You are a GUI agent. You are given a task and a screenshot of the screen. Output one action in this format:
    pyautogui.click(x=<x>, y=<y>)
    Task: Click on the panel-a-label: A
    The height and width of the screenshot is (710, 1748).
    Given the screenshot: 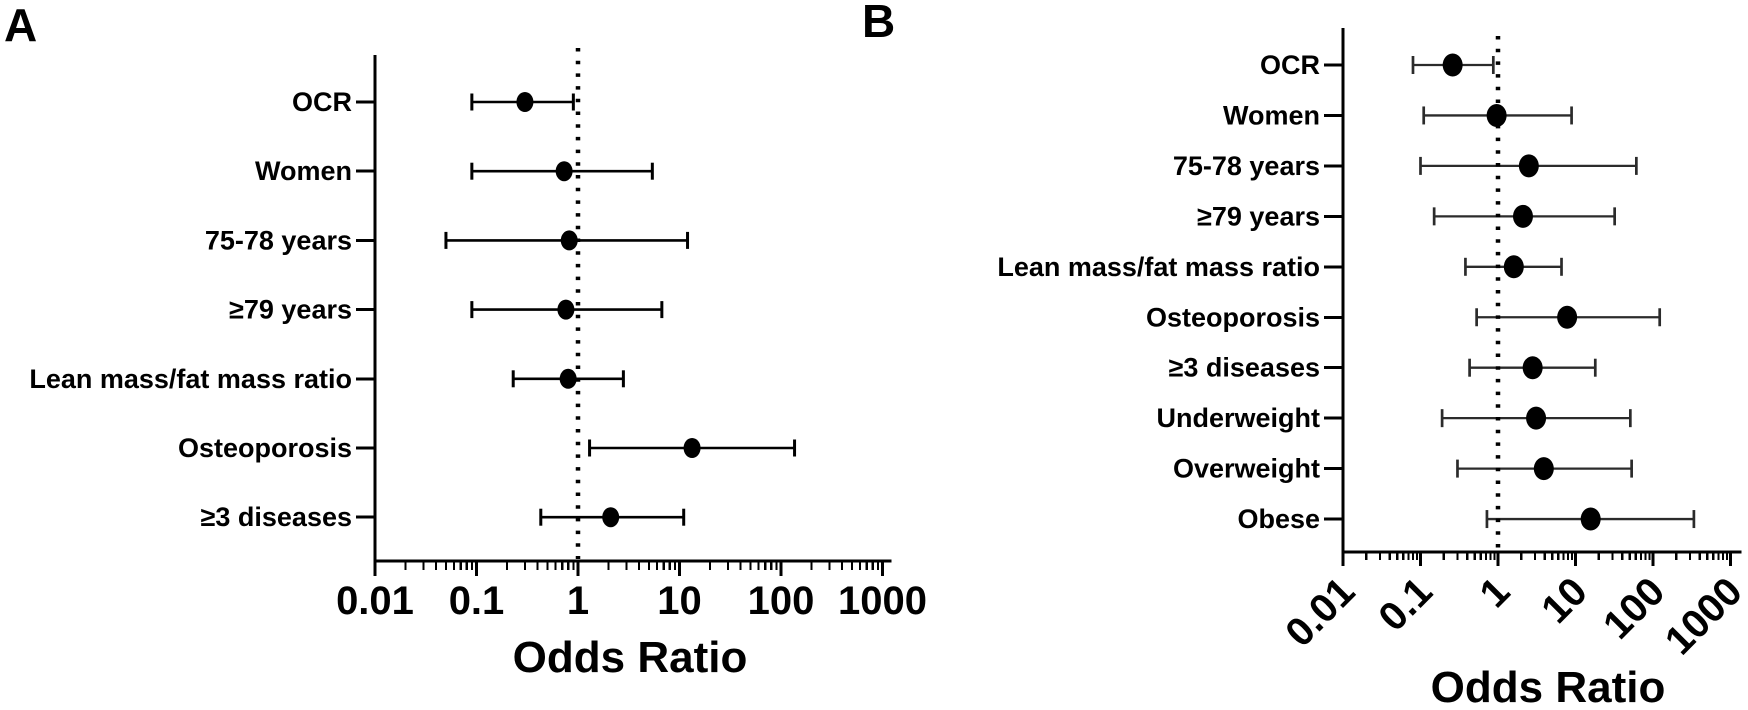 What is the action you would take?
    pyautogui.click(x=21, y=25)
    